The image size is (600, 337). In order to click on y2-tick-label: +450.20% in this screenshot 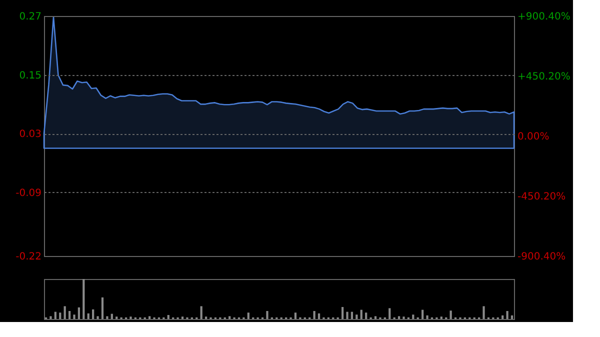, I will do `click(544, 77)`.